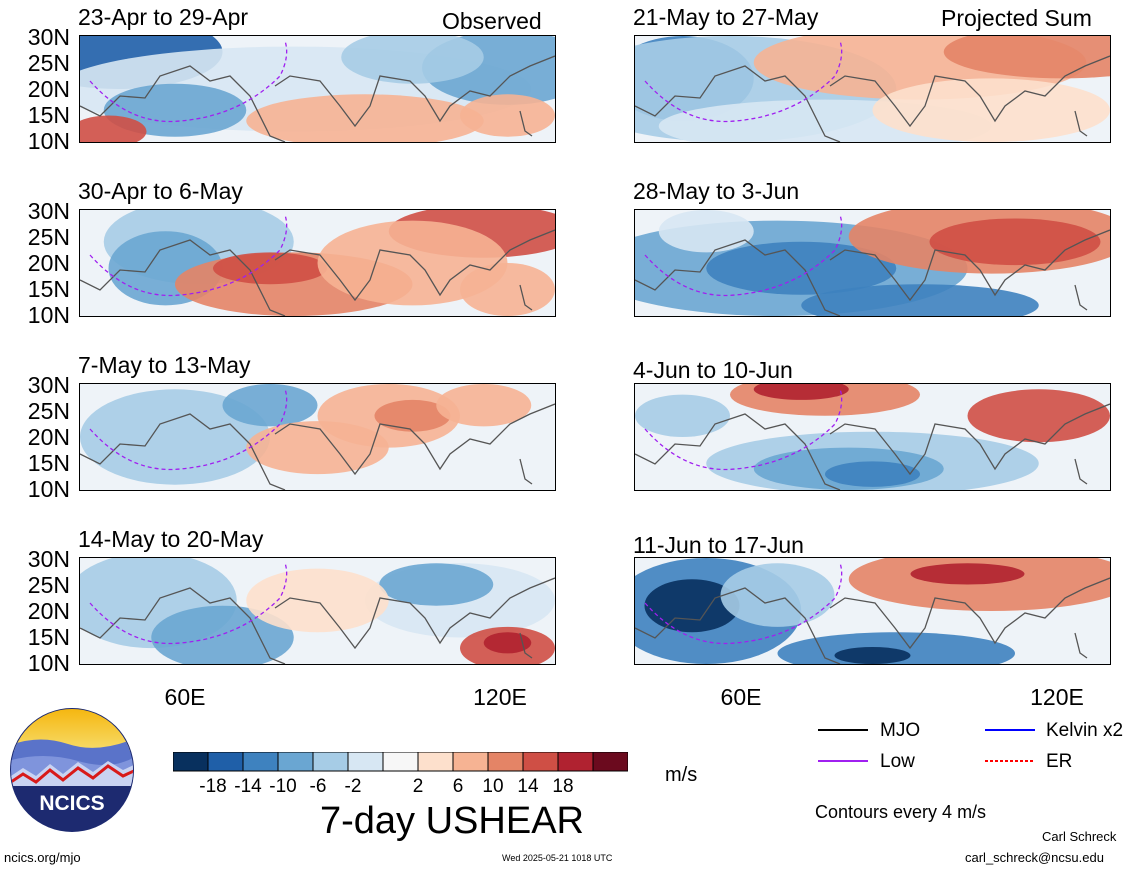  I want to click on footer-email: carl_schreck@ncsu.edu, so click(1034, 857).